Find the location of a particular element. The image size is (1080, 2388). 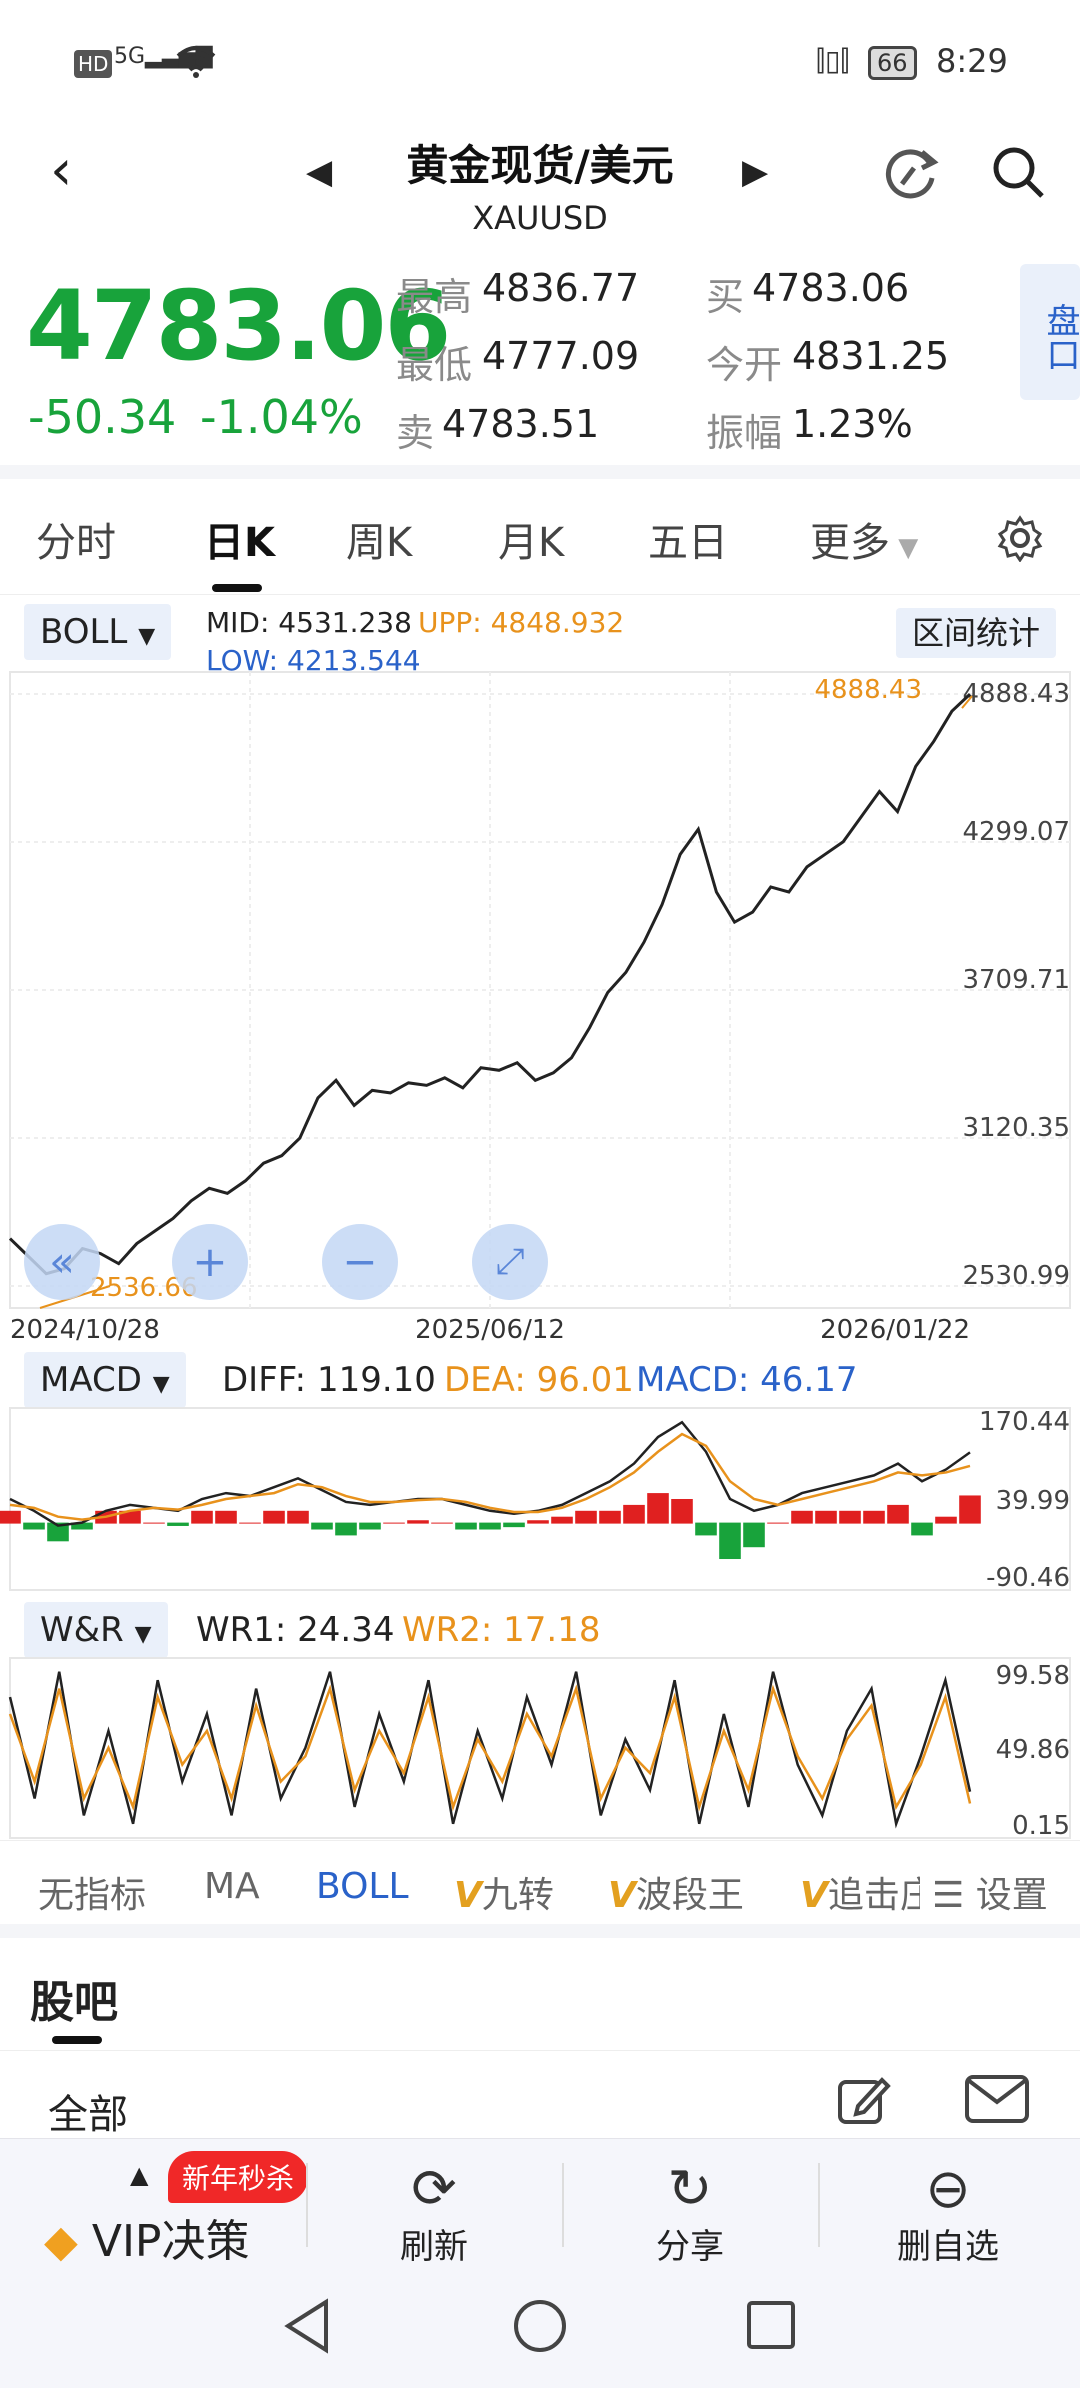

next-icon: ▶ is located at coordinates (755, 172).